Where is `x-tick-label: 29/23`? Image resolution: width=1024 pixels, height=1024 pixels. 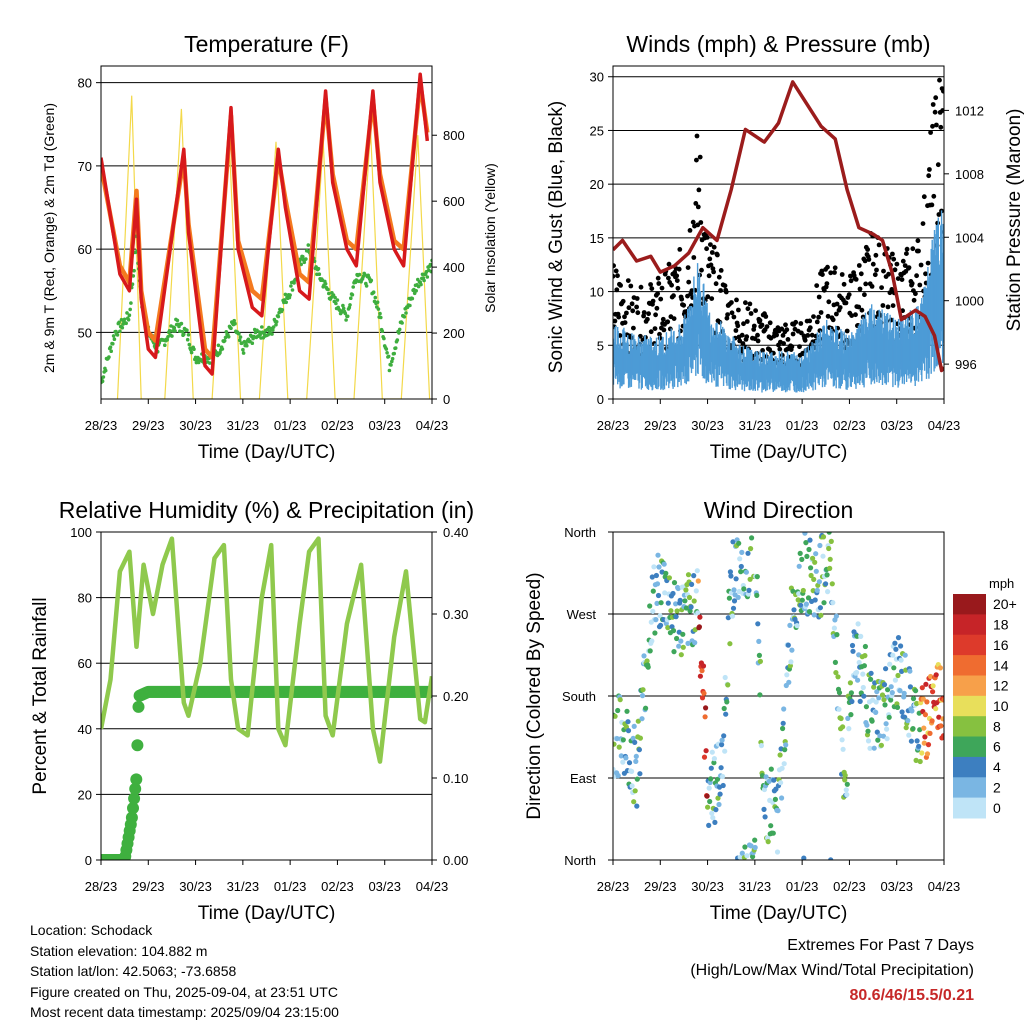 x-tick-label: 29/23 is located at coordinates (660, 425).